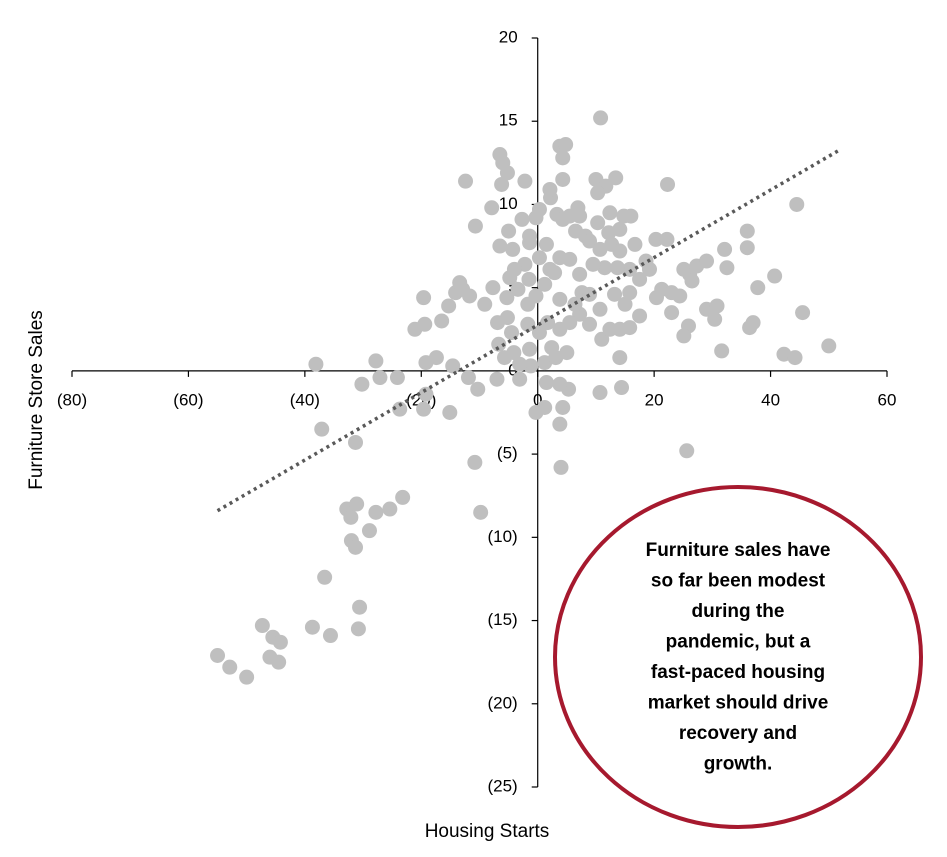 Image resolution: width=947 pixels, height=857 pixels. Describe the element at coordinates (72, 399) in the screenshot. I see `x-tick-label: (80)` at that location.